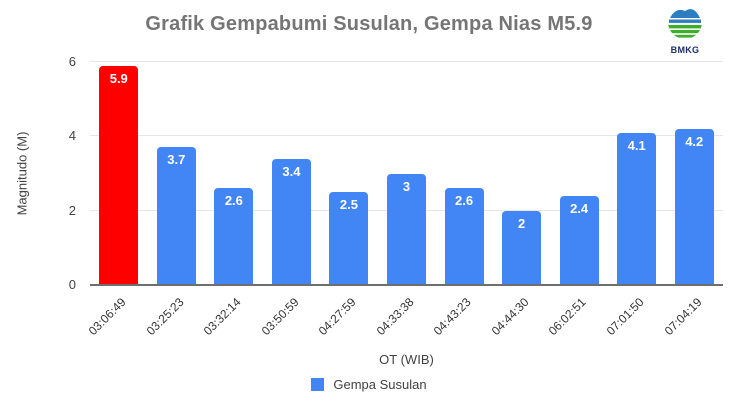 The width and height of the screenshot is (738, 413). Describe the element at coordinates (380, 384) in the screenshot. I see `legend-label: Gempa Susulan` at that location.